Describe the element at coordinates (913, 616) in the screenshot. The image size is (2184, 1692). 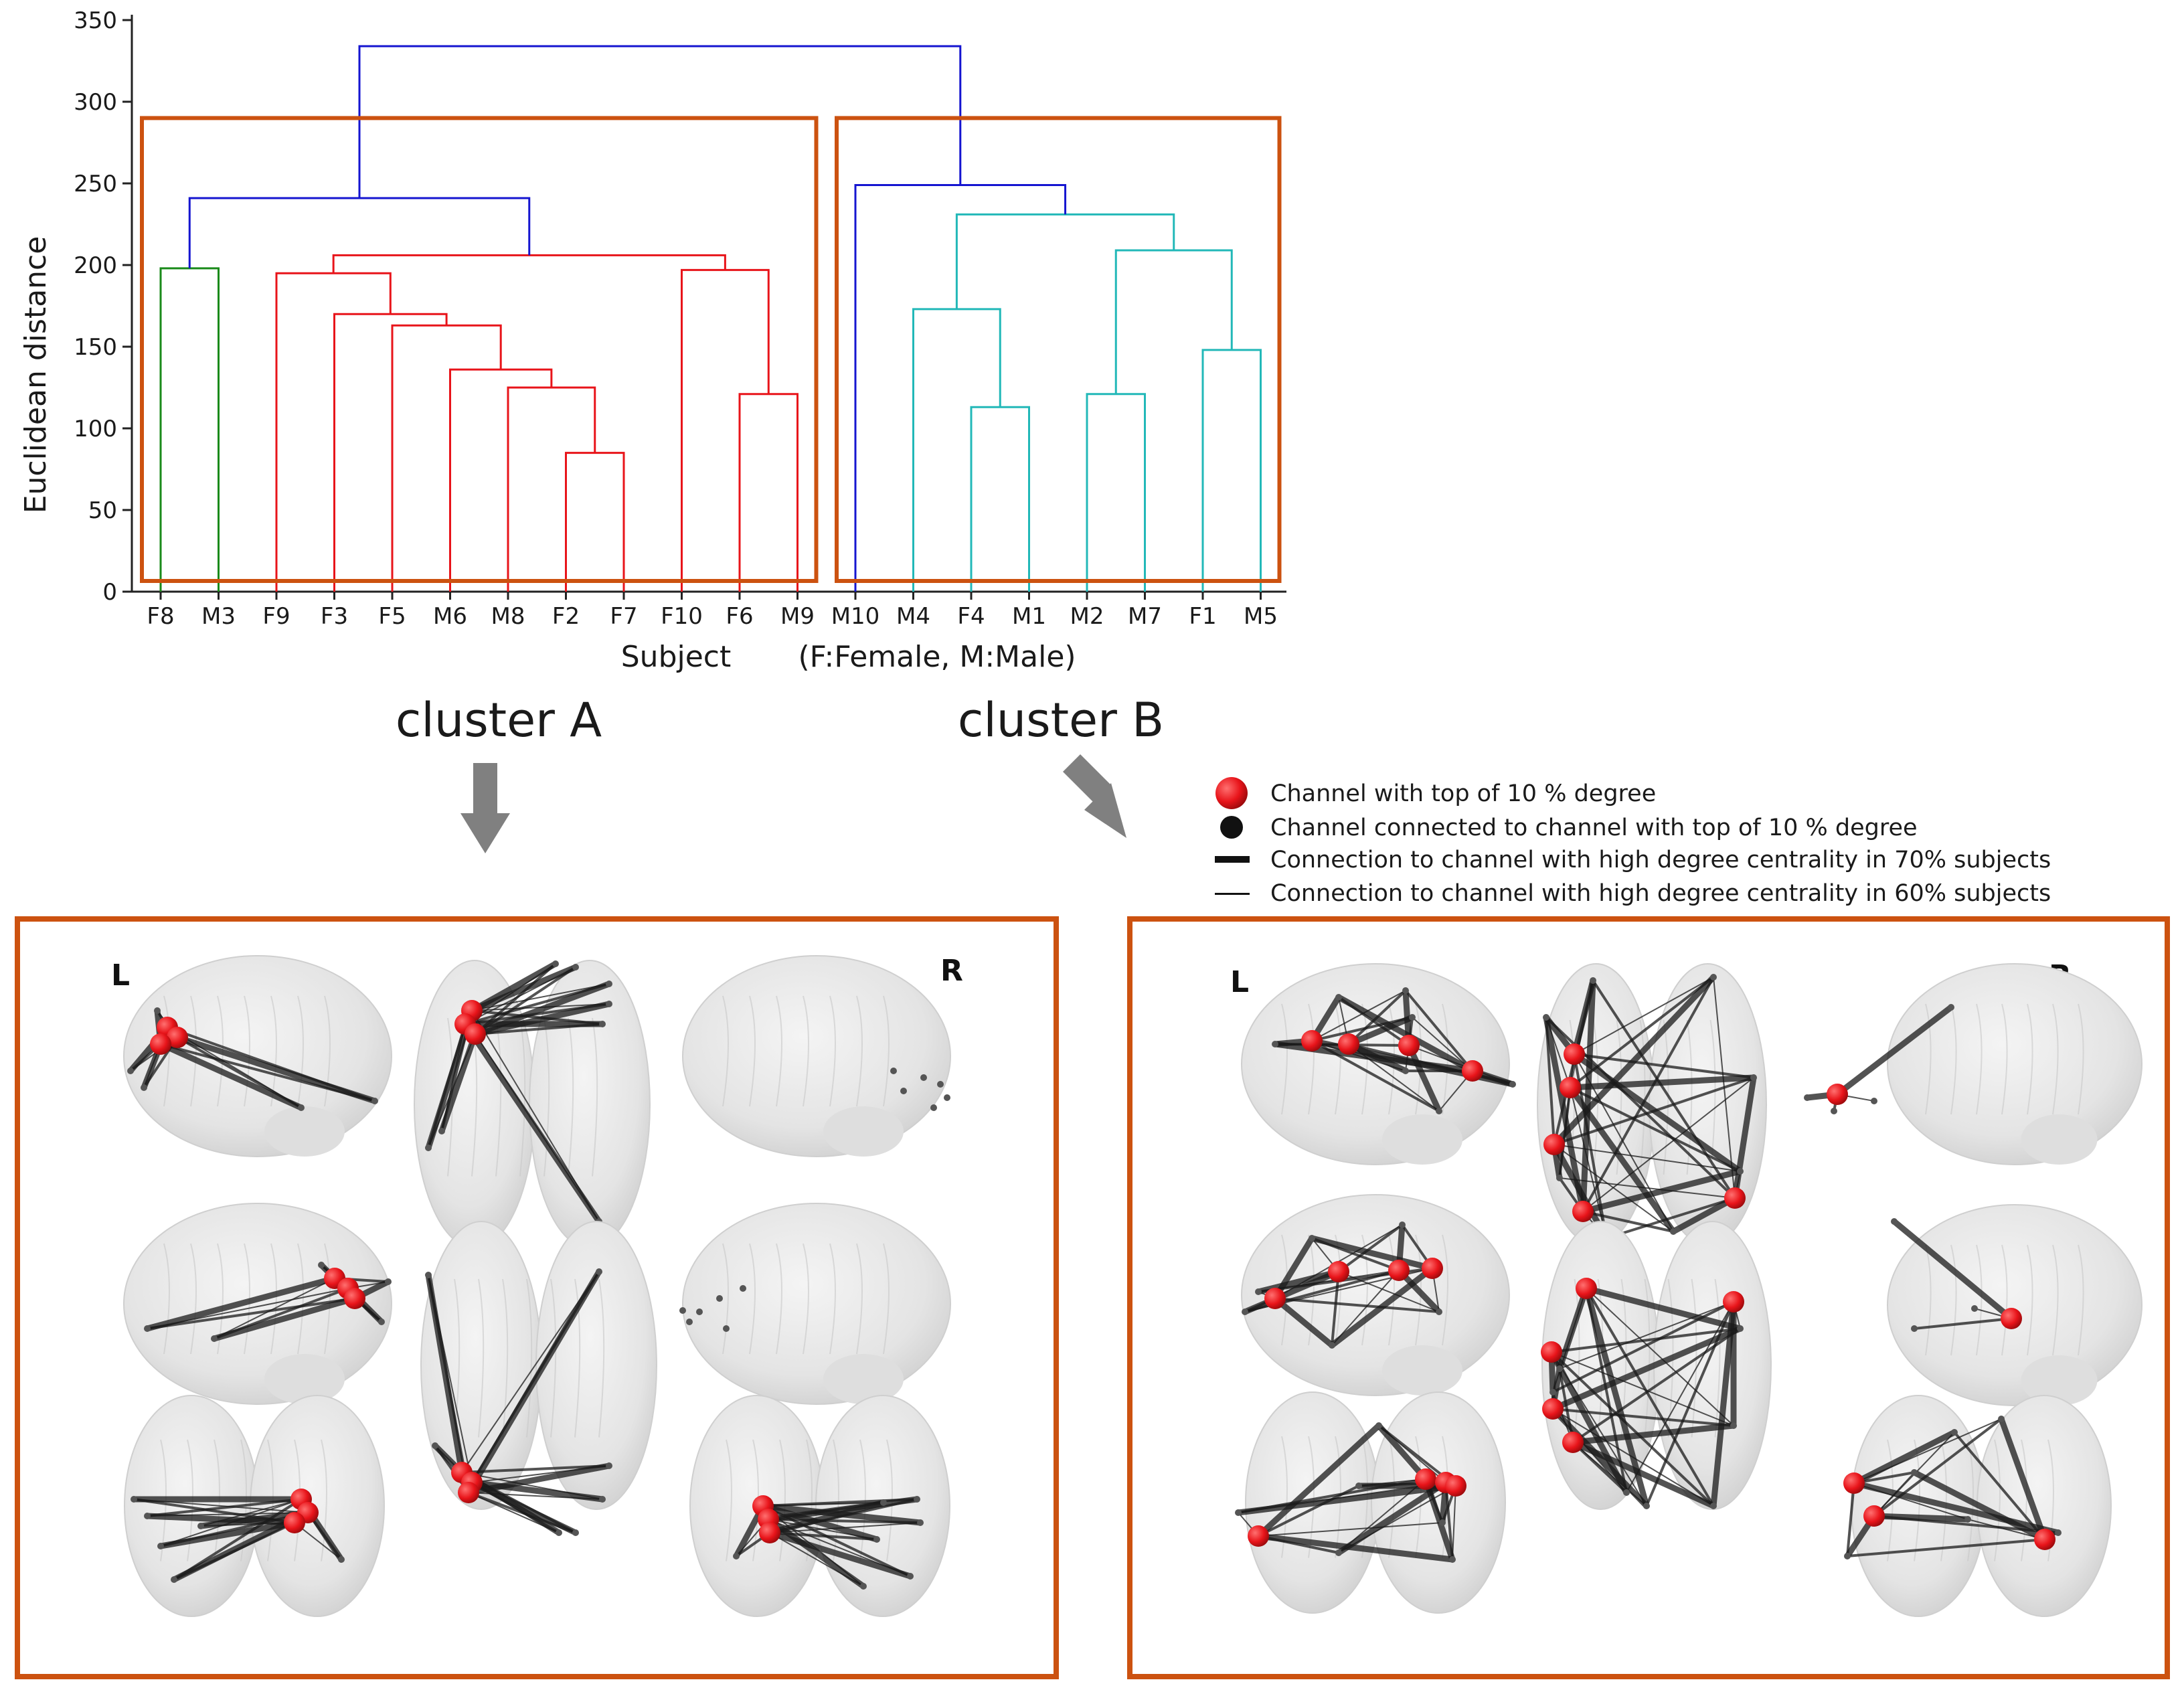
I see `x-tick-label: M4` at that location.